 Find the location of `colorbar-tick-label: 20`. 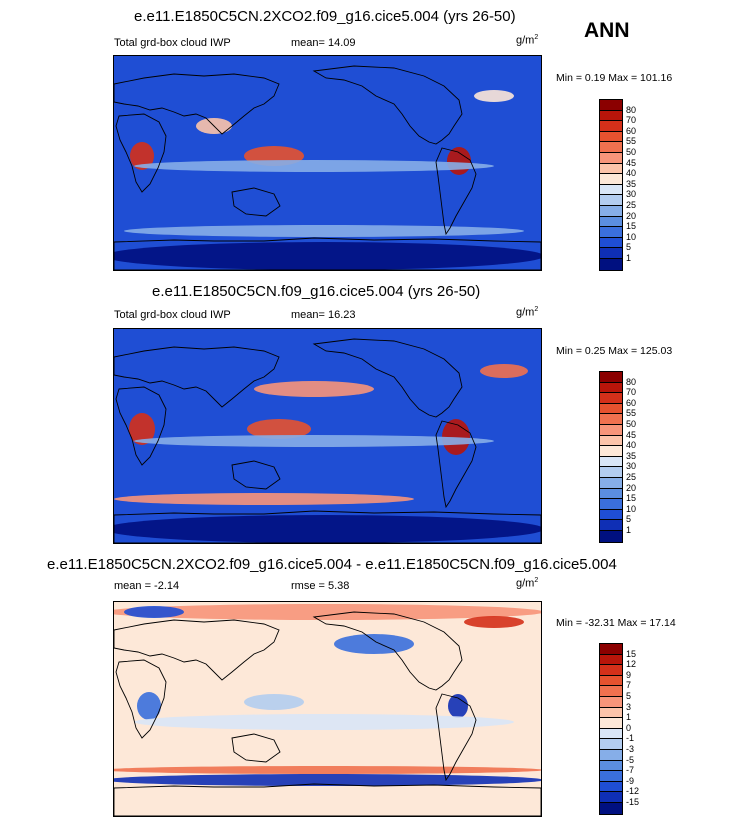

colorbar-tick-label: 20 is located at coordinates (631, 215).